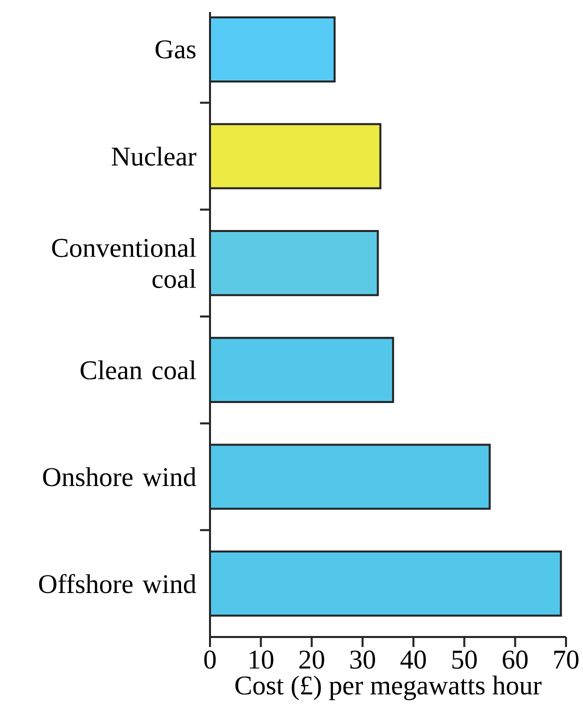 The width and height of the screenshot is (583, 727). What do you see at coordinates (515, 659) in the screenshot?
I see `x-tick-label: 60` at bounding box center [515, 659].